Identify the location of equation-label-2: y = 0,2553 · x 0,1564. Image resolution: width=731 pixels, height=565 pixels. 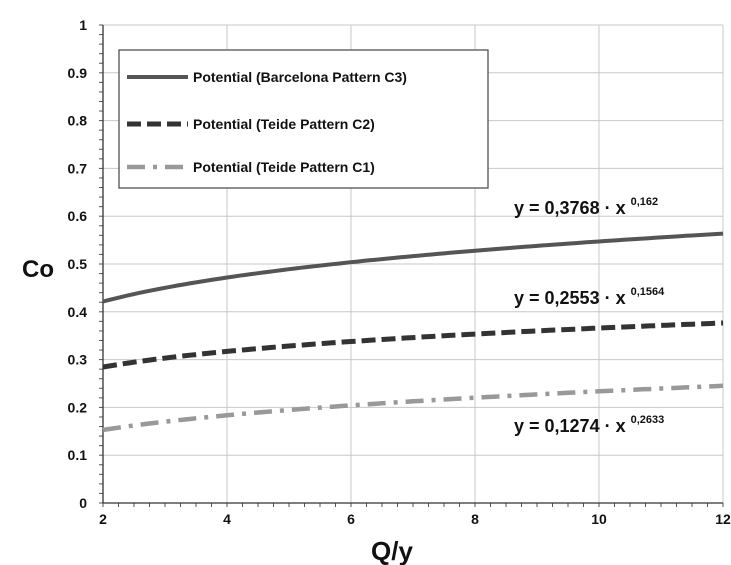
(589, 297).